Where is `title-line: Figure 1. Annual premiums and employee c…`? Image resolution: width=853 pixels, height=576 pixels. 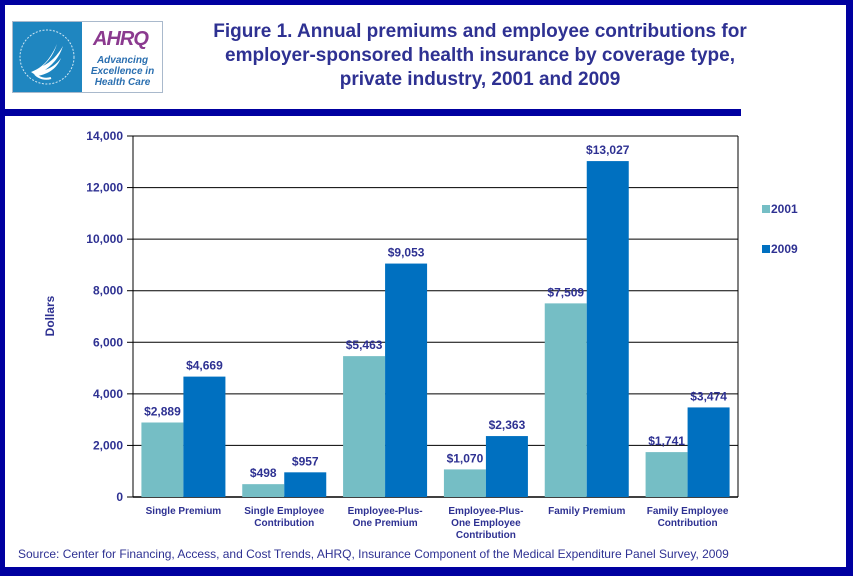 title-line: Figure 1. Annual premiums and employee c… is located at coordinates (480, 31).